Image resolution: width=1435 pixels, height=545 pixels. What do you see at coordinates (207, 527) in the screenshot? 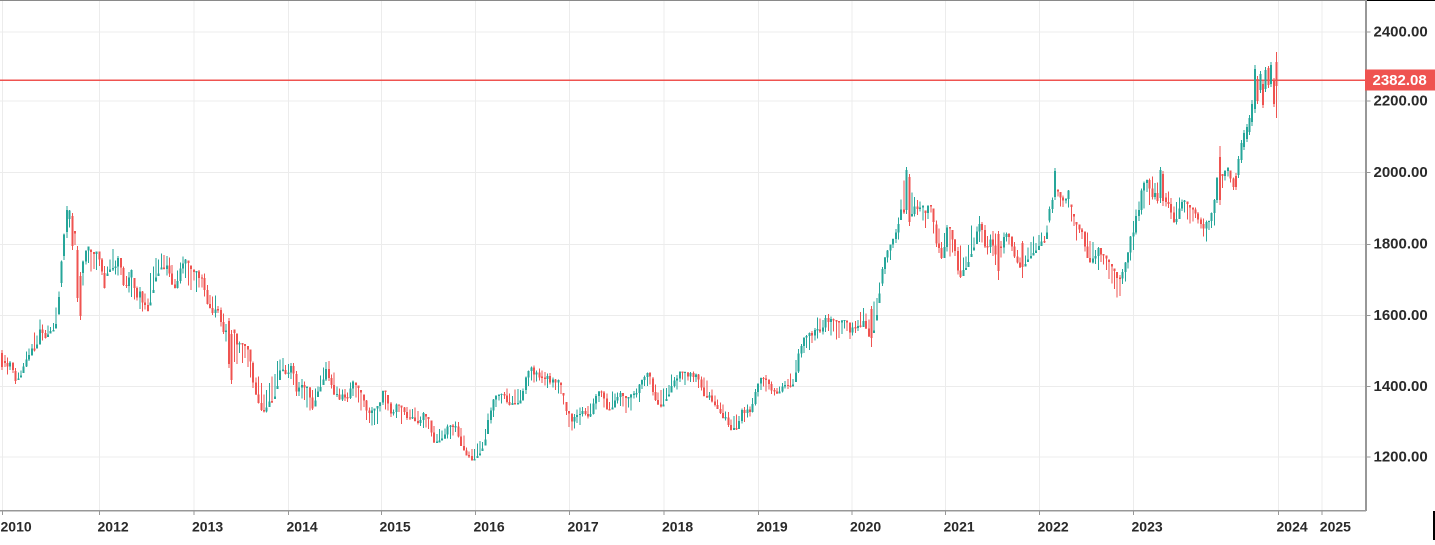
I see `svg-text: 2013` at bounding box center [207, 527].